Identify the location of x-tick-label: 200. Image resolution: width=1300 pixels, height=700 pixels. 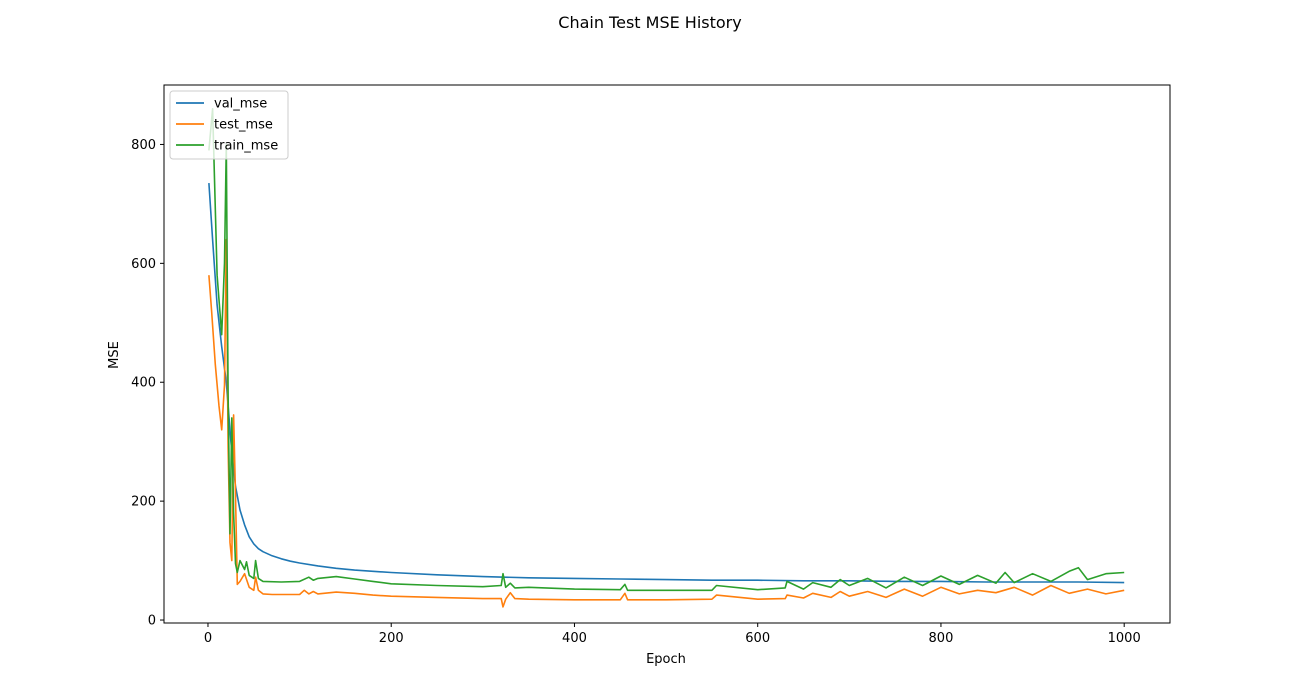
(391, 638).